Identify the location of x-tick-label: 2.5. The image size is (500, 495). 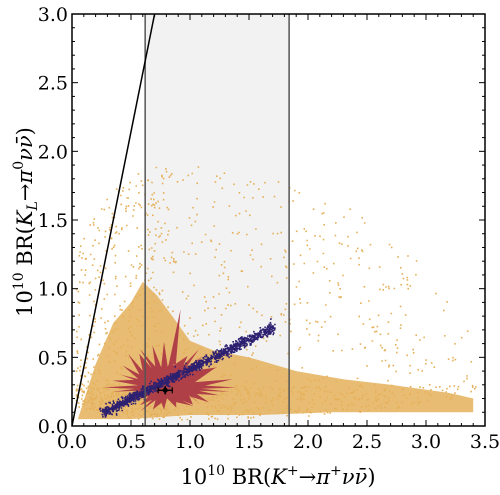
(367, 442).